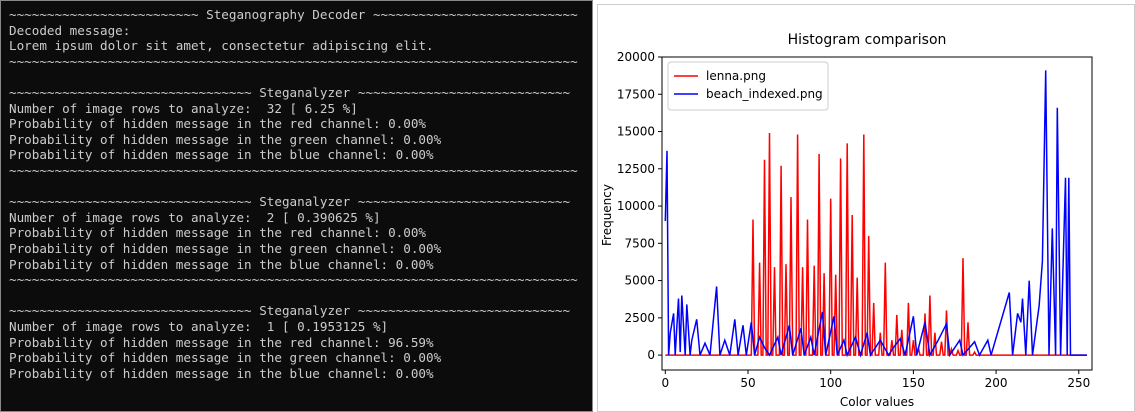 This screenshot has width=1135, height=412. What do you see at coordinates (636, 132) in the screenshot?
I see `y-tick-label: 15000` at bounding box center [636, 132].